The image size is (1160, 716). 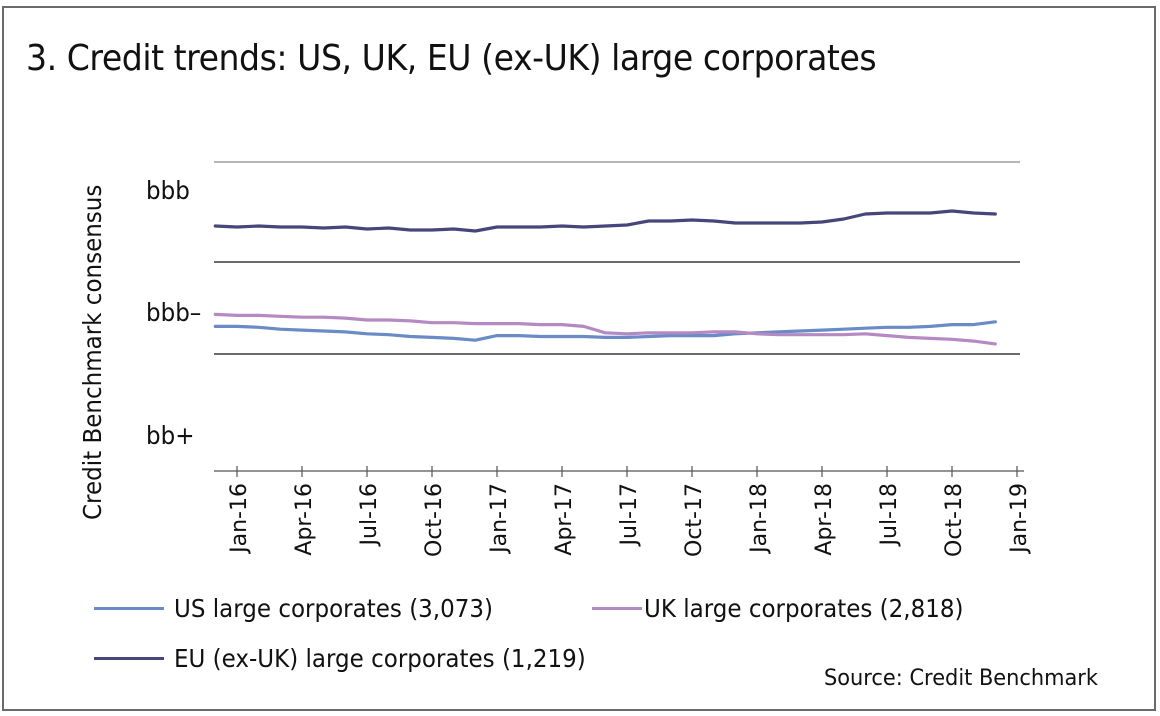 I want to click on x-tick-label: Jul-17, so click(x=629, y=515).